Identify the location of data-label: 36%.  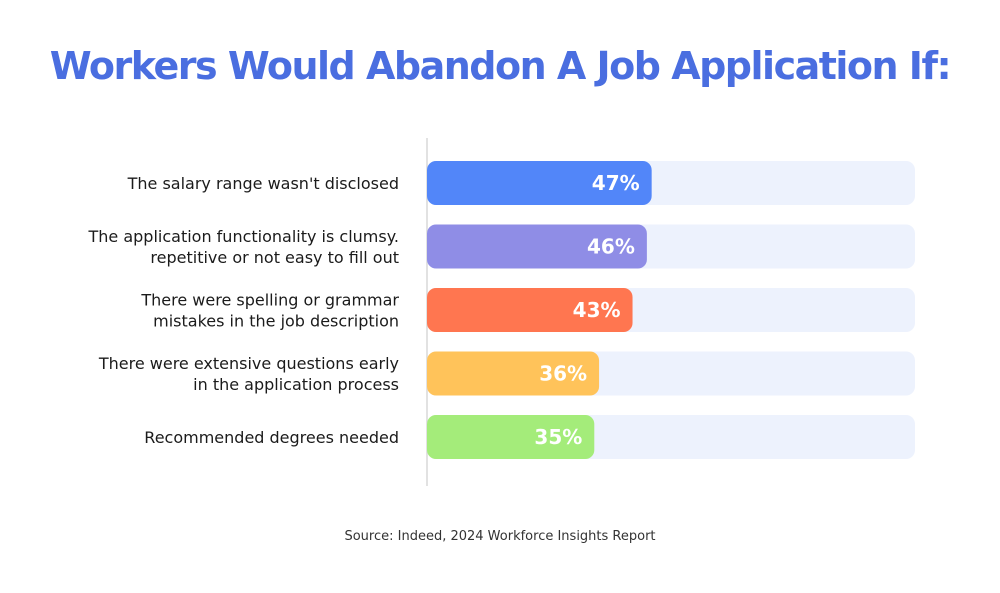
(563, 374).